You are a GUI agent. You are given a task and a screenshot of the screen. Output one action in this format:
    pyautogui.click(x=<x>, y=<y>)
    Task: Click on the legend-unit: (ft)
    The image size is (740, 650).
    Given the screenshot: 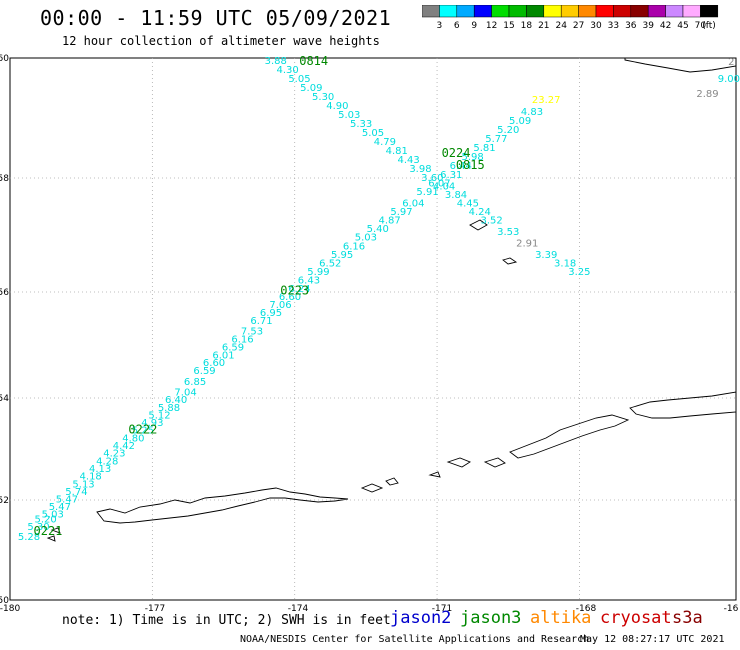 What is the action you would take?
    pyautogui.click(x=709, y=26)
    